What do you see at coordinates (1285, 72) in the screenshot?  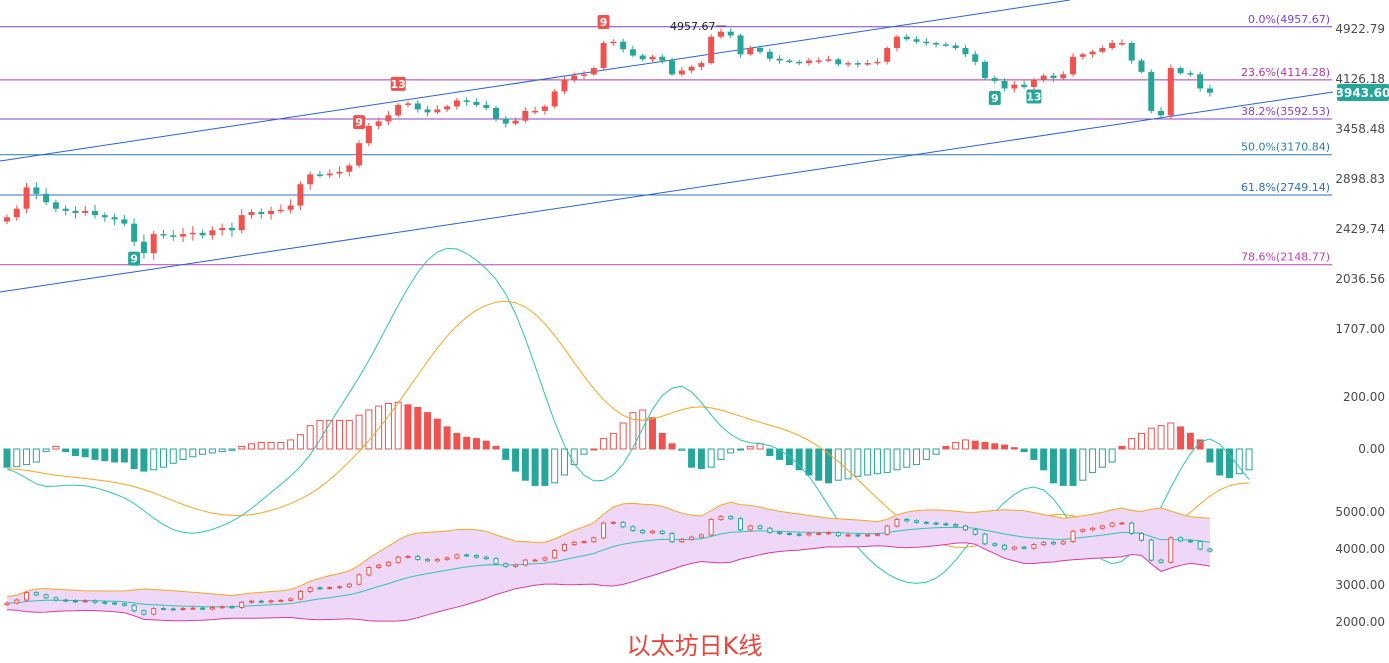 I see `fib-label: 23.6%(4114.28)` at bounding box center [1285, 72].